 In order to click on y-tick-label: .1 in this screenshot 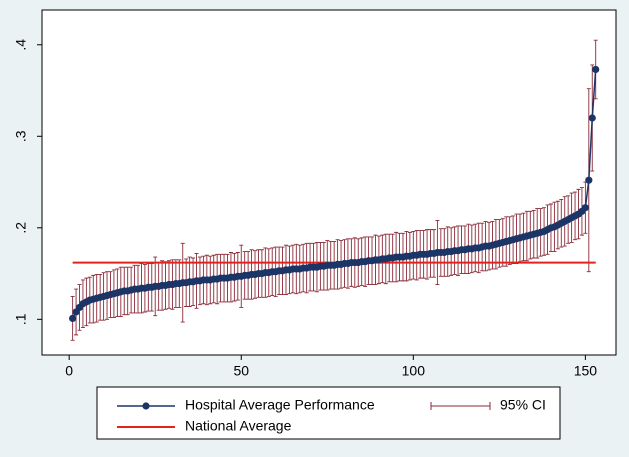, I will do `click(21, 319)`.